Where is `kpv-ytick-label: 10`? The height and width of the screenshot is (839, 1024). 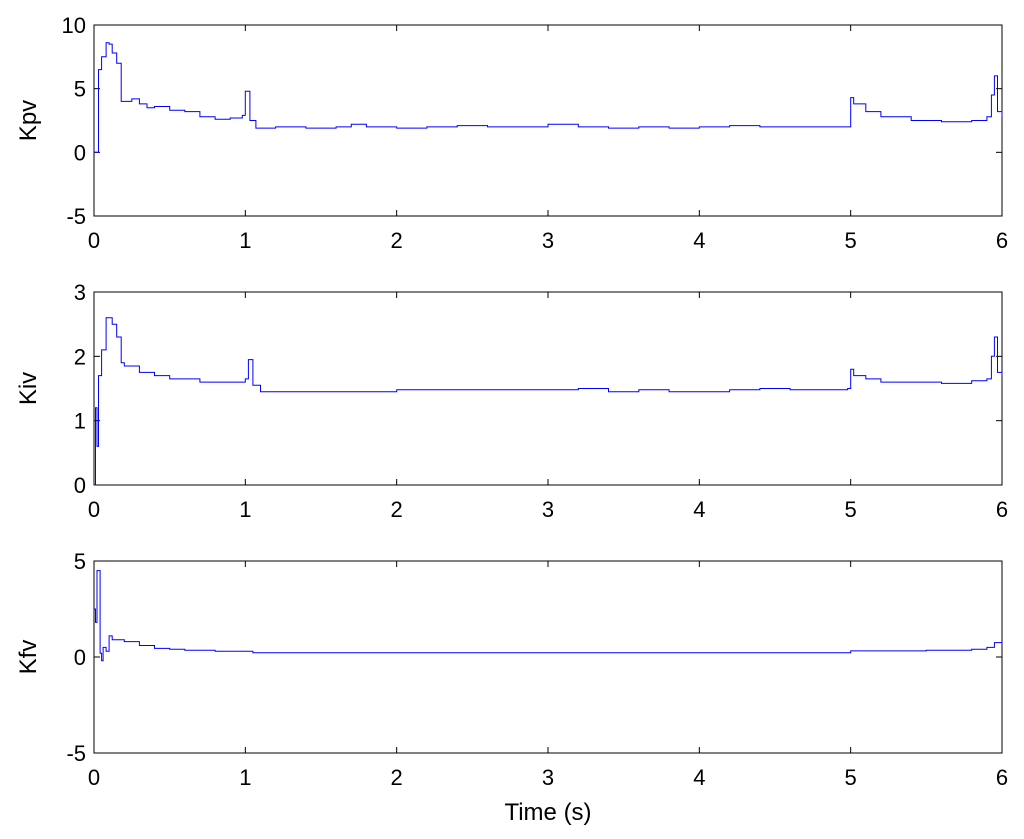 kpv-ytick-label: 10 is located at coordinates (74, 25).